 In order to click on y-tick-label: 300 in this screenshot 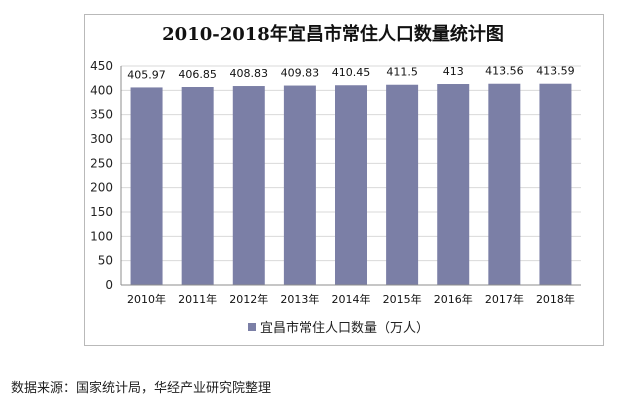, I will do `click(101, 139)`.